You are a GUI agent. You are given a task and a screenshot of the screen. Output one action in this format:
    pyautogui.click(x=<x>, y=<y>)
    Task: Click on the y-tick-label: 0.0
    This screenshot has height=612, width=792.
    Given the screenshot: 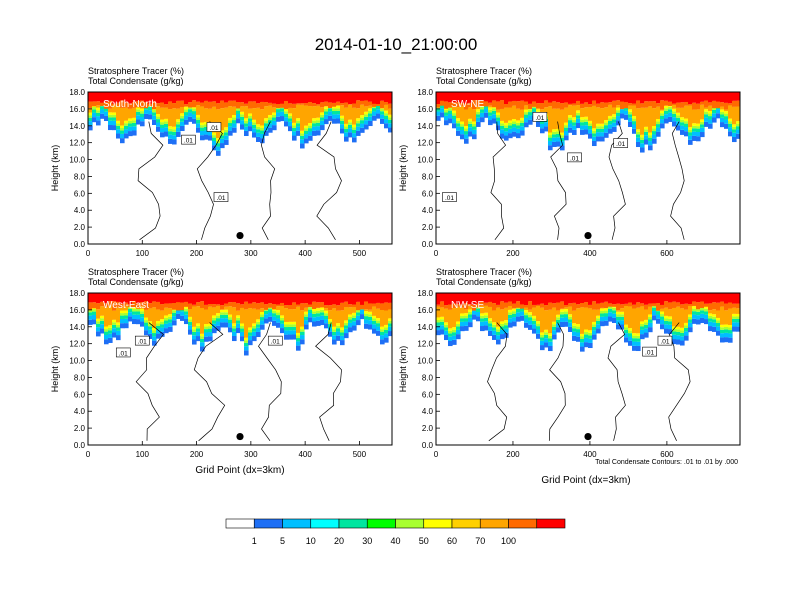 What is the action you would take?
    pyautogui.click(x=80, y=244)
    